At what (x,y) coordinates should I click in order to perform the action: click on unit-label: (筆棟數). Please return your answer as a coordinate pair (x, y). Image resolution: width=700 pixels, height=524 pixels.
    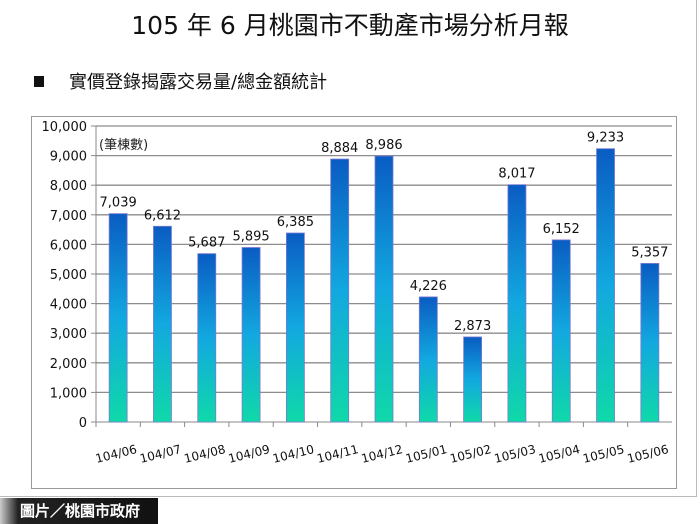
    Looking at the image, I should click on (123, 145).